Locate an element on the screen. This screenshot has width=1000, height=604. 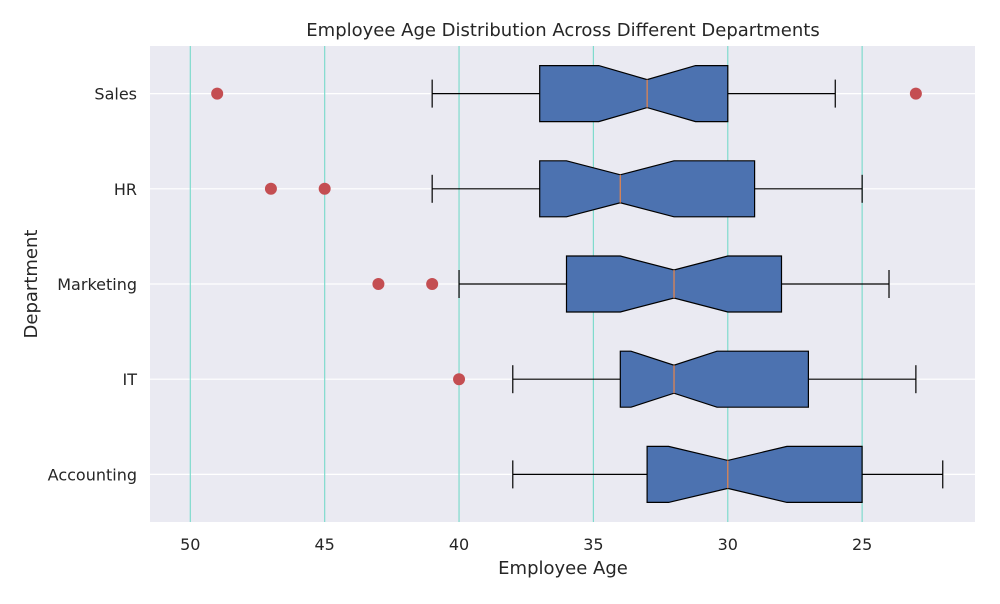
box-it is located at coordinates (685, 379).